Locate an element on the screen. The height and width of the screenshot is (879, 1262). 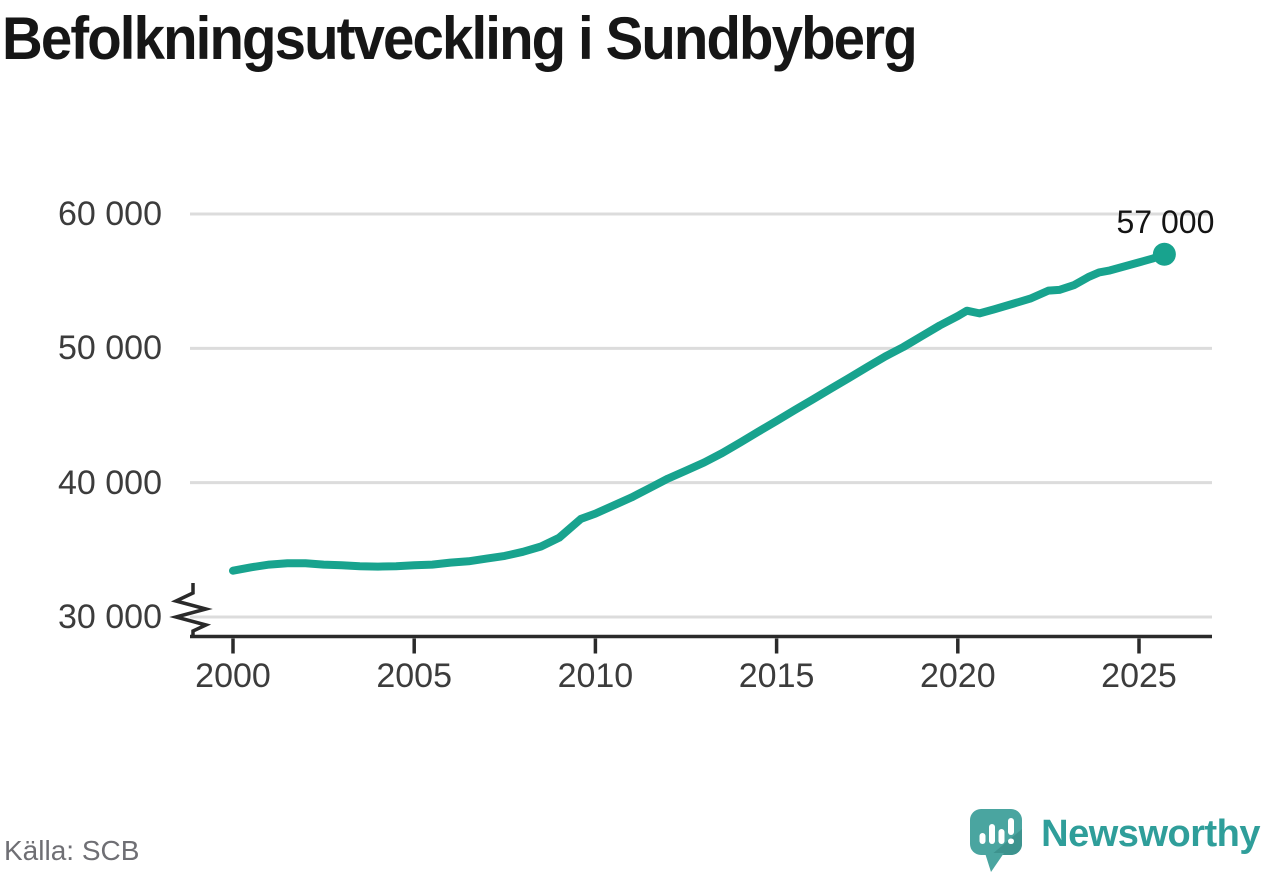
x-tick-label: 2000 is located at coordinates (233, 676).